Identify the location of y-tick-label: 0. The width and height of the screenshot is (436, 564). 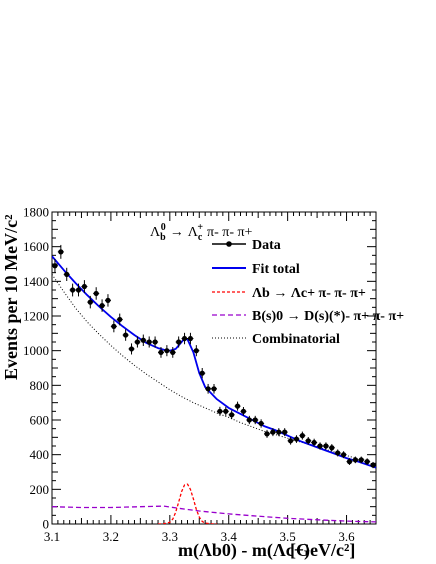
(46, 524).